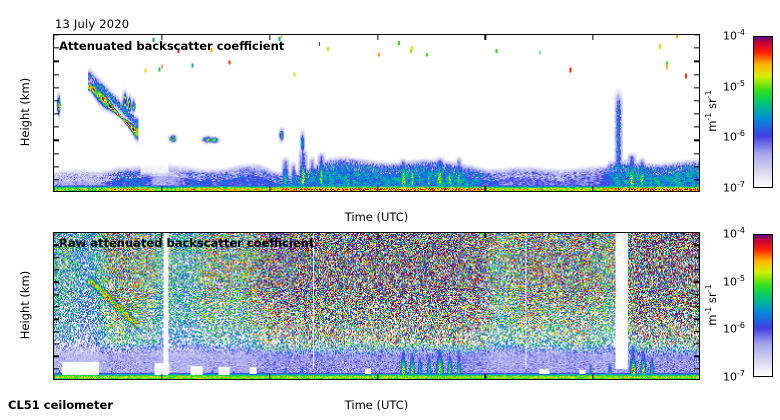 Image resolution: width=780 pixels, height=420 pixels. Describe the element at coordinates (25, 305) in the screenshot. I see `y-axis-label-bottom: Height (km)` at that location.